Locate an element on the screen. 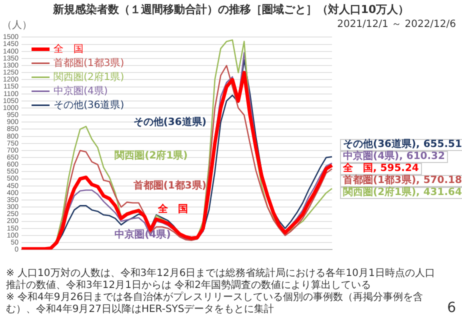 This screenshot has height=320, width=462. chart-title: 新規感染者数（１週間移動合計）の推移［圏域ごと］（対人口10万人） is located at coordinates (231, 9).